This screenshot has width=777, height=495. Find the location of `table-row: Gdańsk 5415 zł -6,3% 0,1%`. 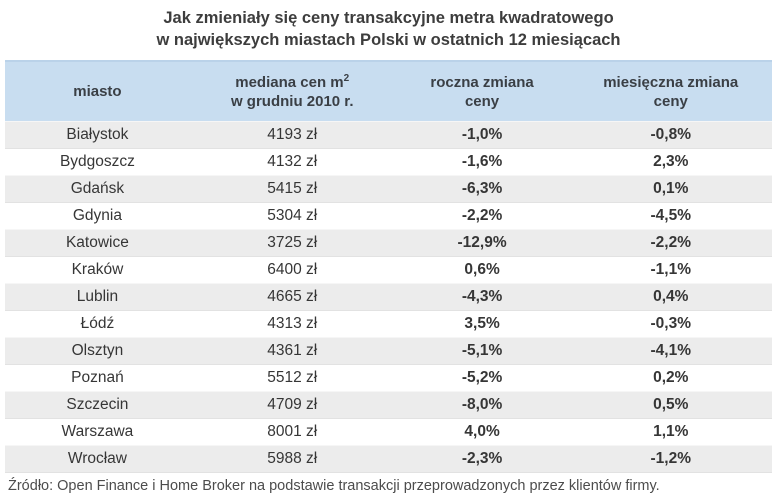

table-row: Gdańsk 5415 zł -6,3% 0,1% is located at coordinates (388, 189).